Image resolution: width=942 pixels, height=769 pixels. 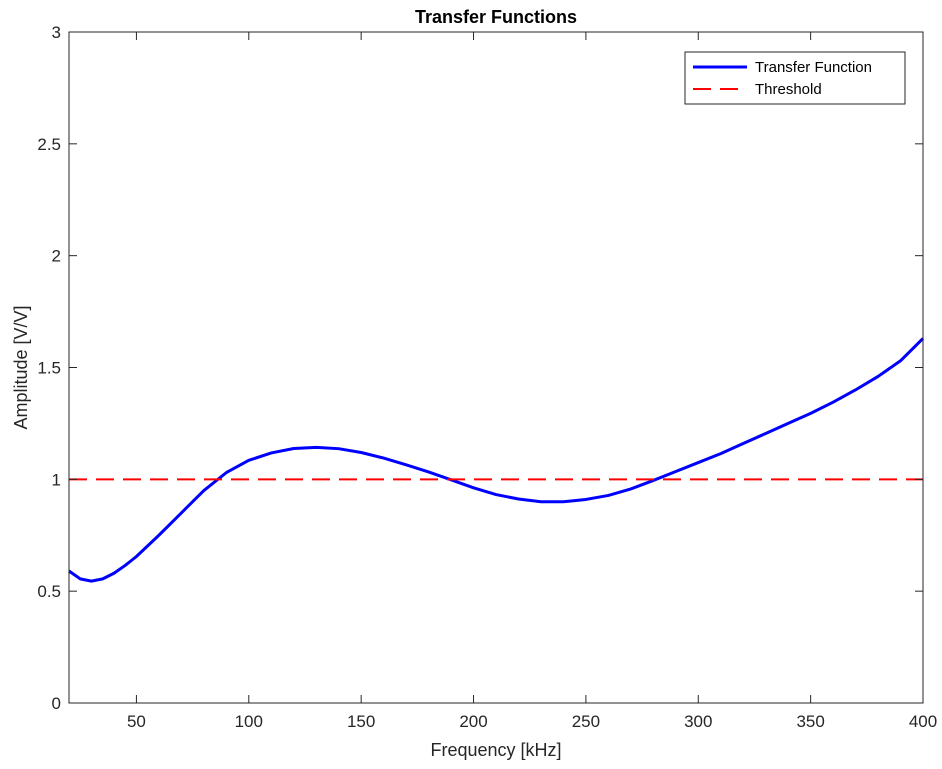 I want to click on legend-box, so click(x=795, y=78).